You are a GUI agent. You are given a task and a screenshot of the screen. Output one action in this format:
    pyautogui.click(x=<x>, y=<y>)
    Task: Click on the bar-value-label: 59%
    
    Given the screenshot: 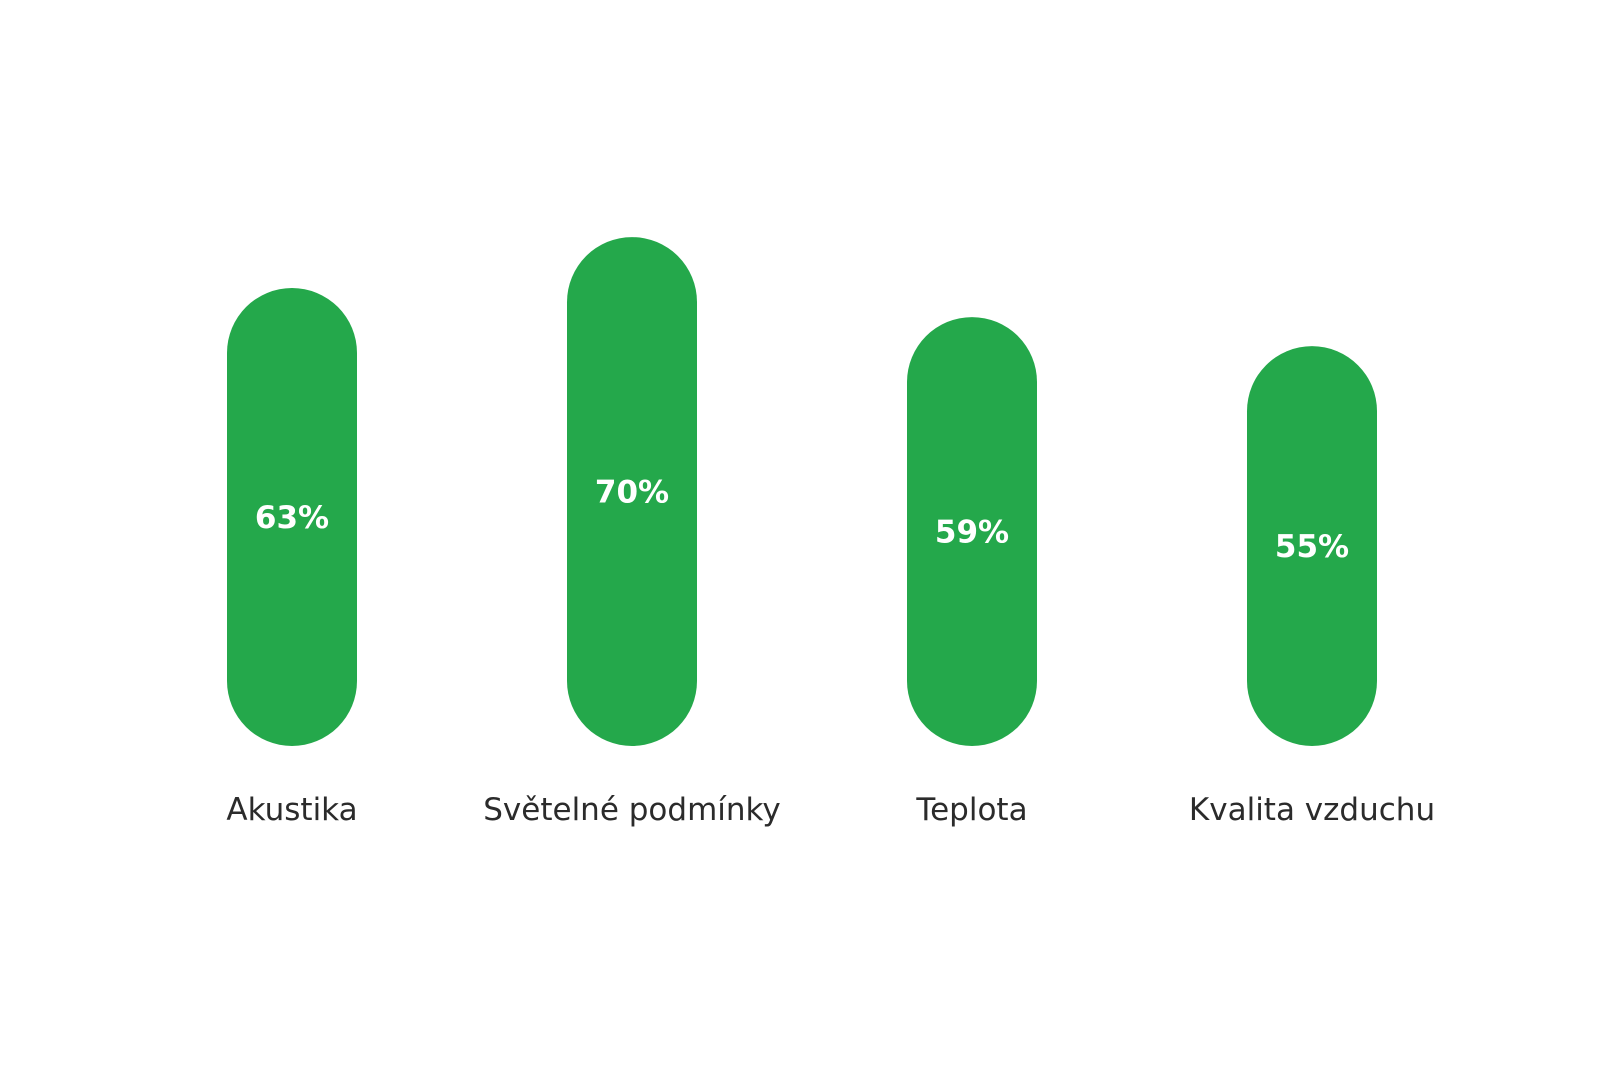 What is the action you would take?
    pyautogui.click(x=972, y=533)
    